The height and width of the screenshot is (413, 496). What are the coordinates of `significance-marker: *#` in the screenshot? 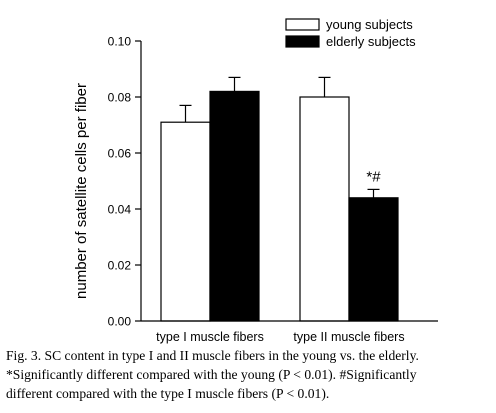 It's located at (373, 176).